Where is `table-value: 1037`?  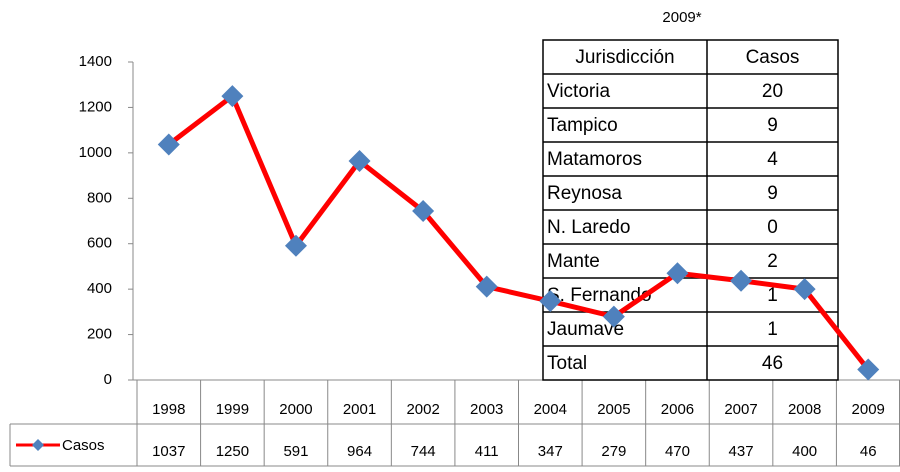 table-value: 1037 is located at coordinates (168, 451).